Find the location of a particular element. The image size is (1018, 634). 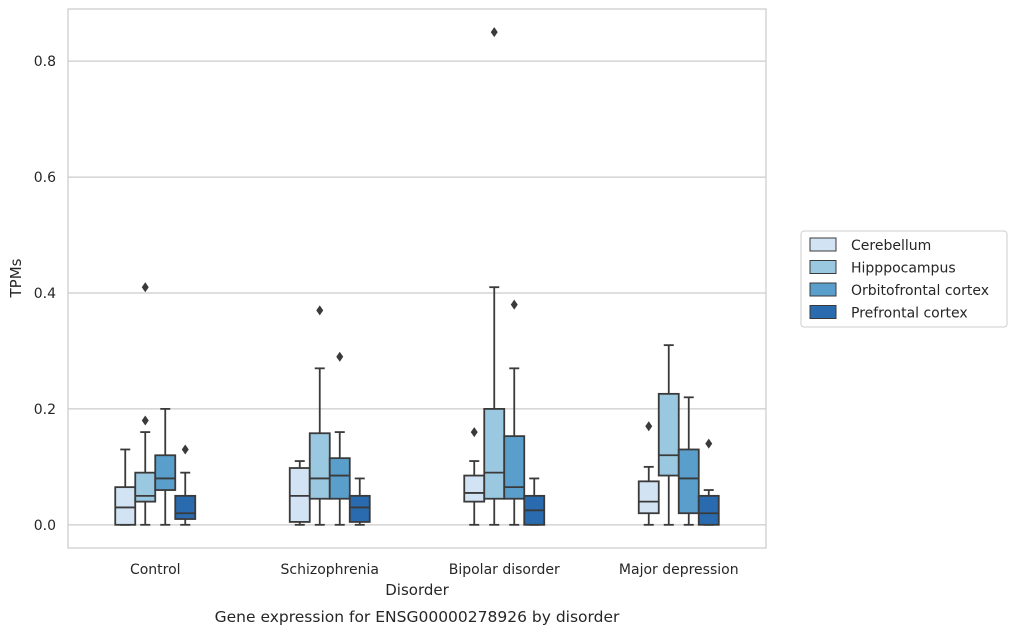

legend-label: Cerebellum is located at coordinates (891, 246).